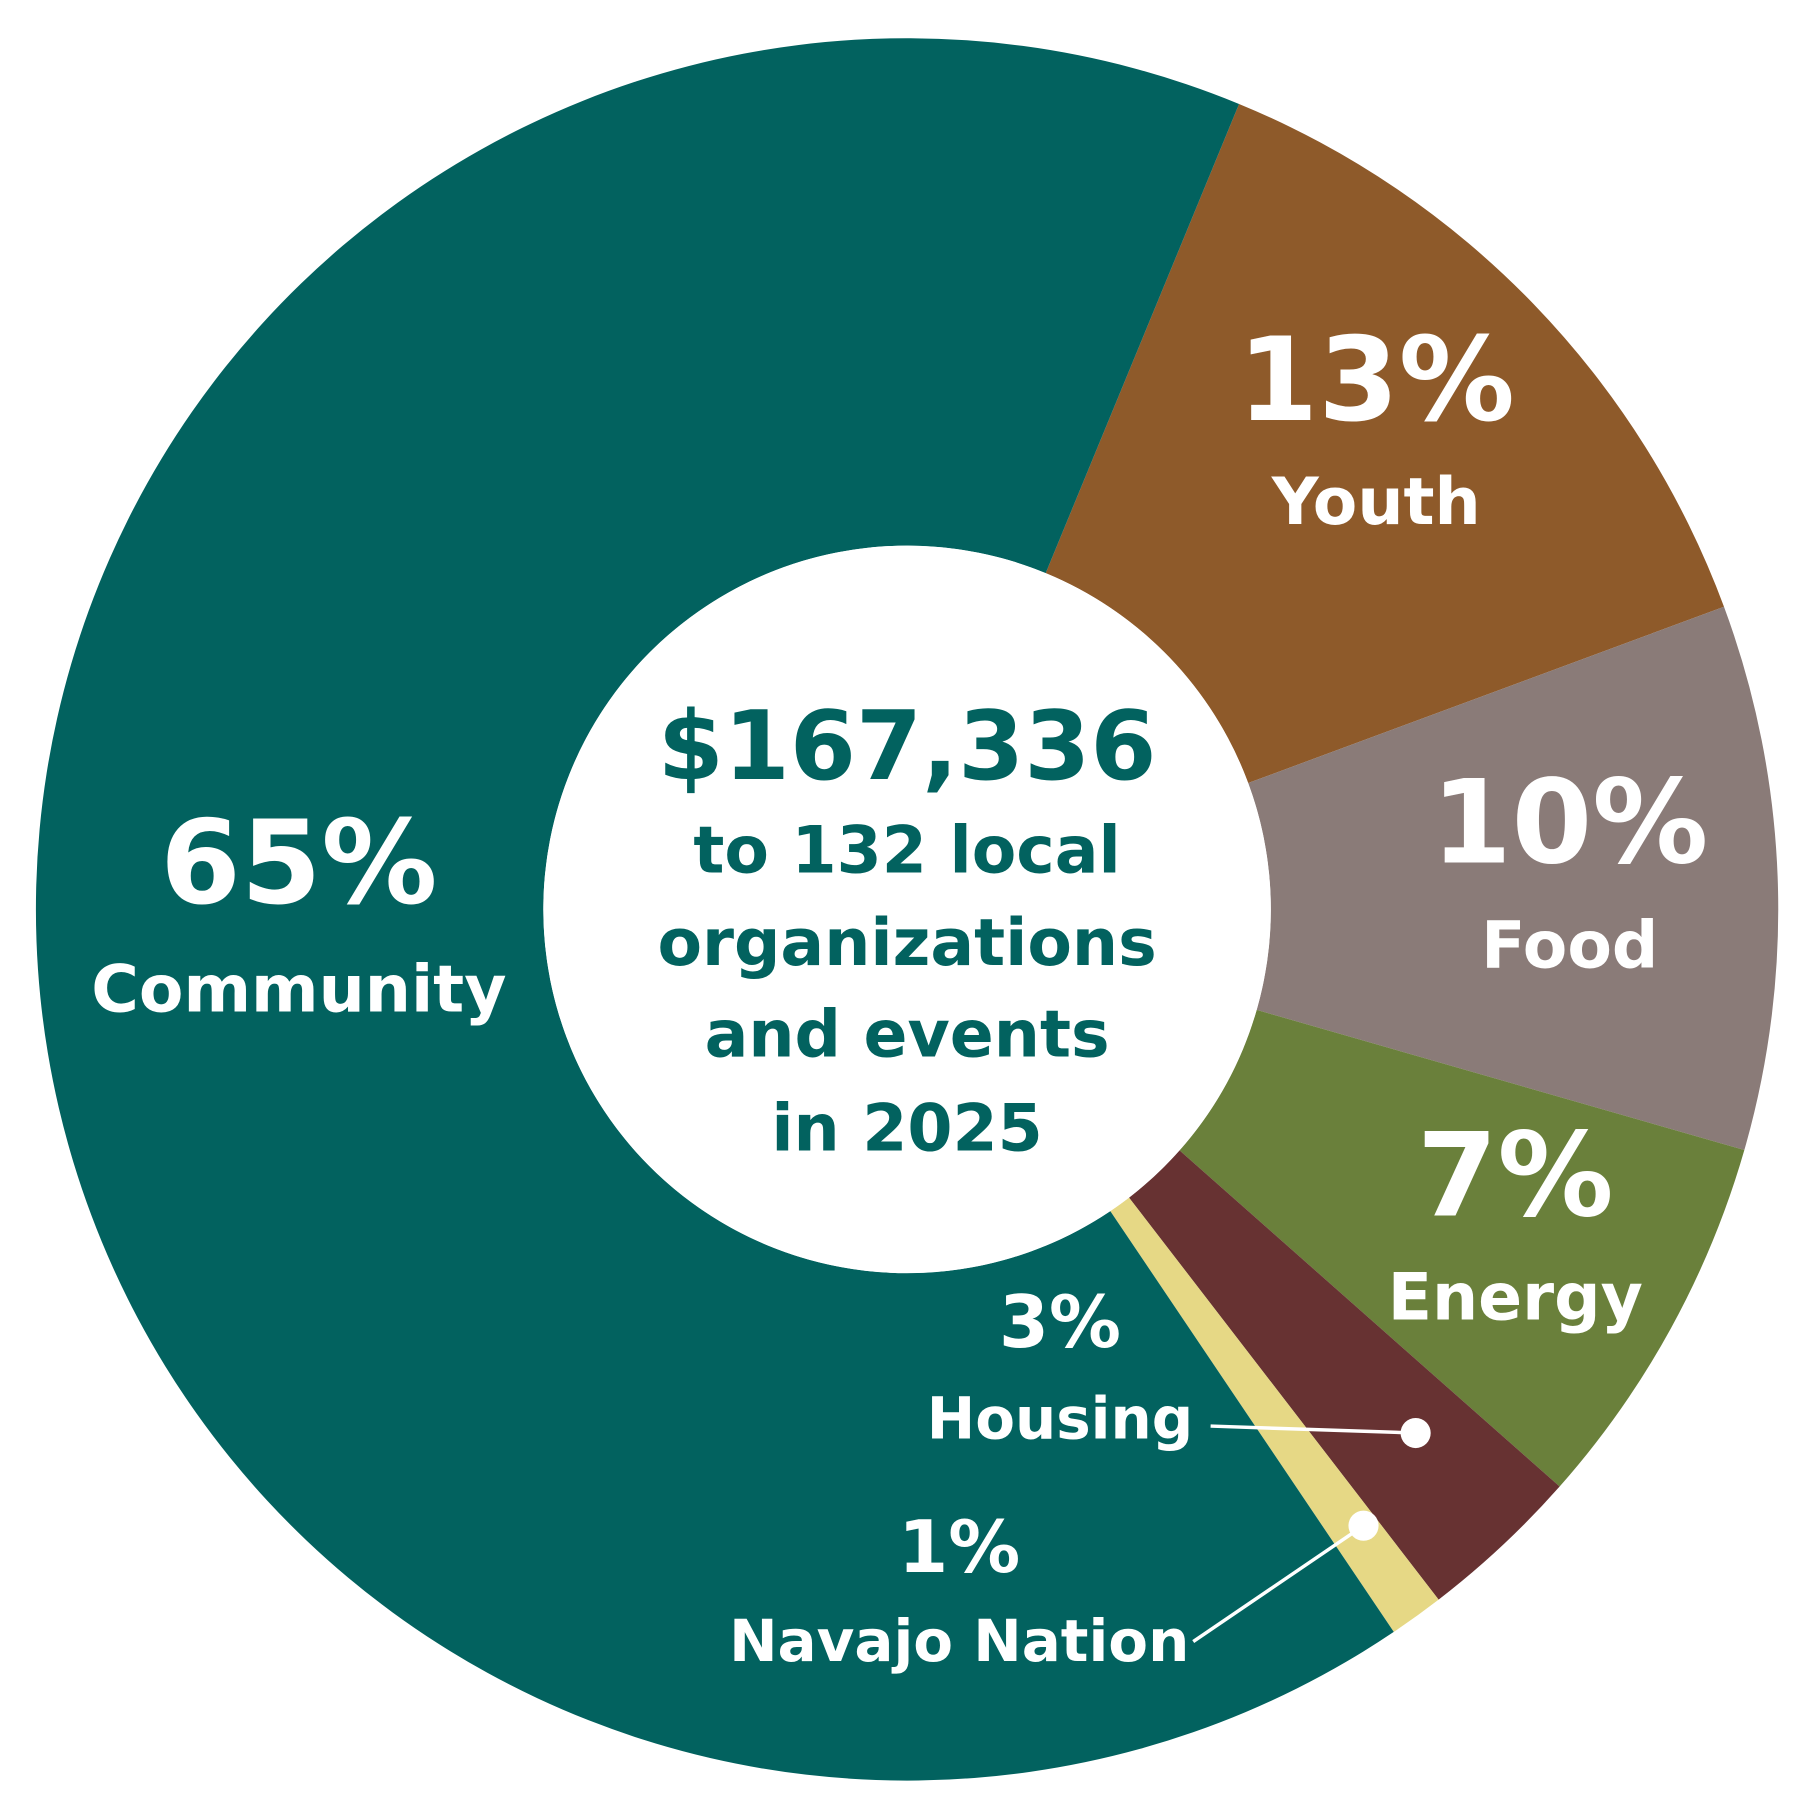 The width and height of the screenshot is (1813, 1813). I want to click on center-text: in 2025, so click(907, 1129).